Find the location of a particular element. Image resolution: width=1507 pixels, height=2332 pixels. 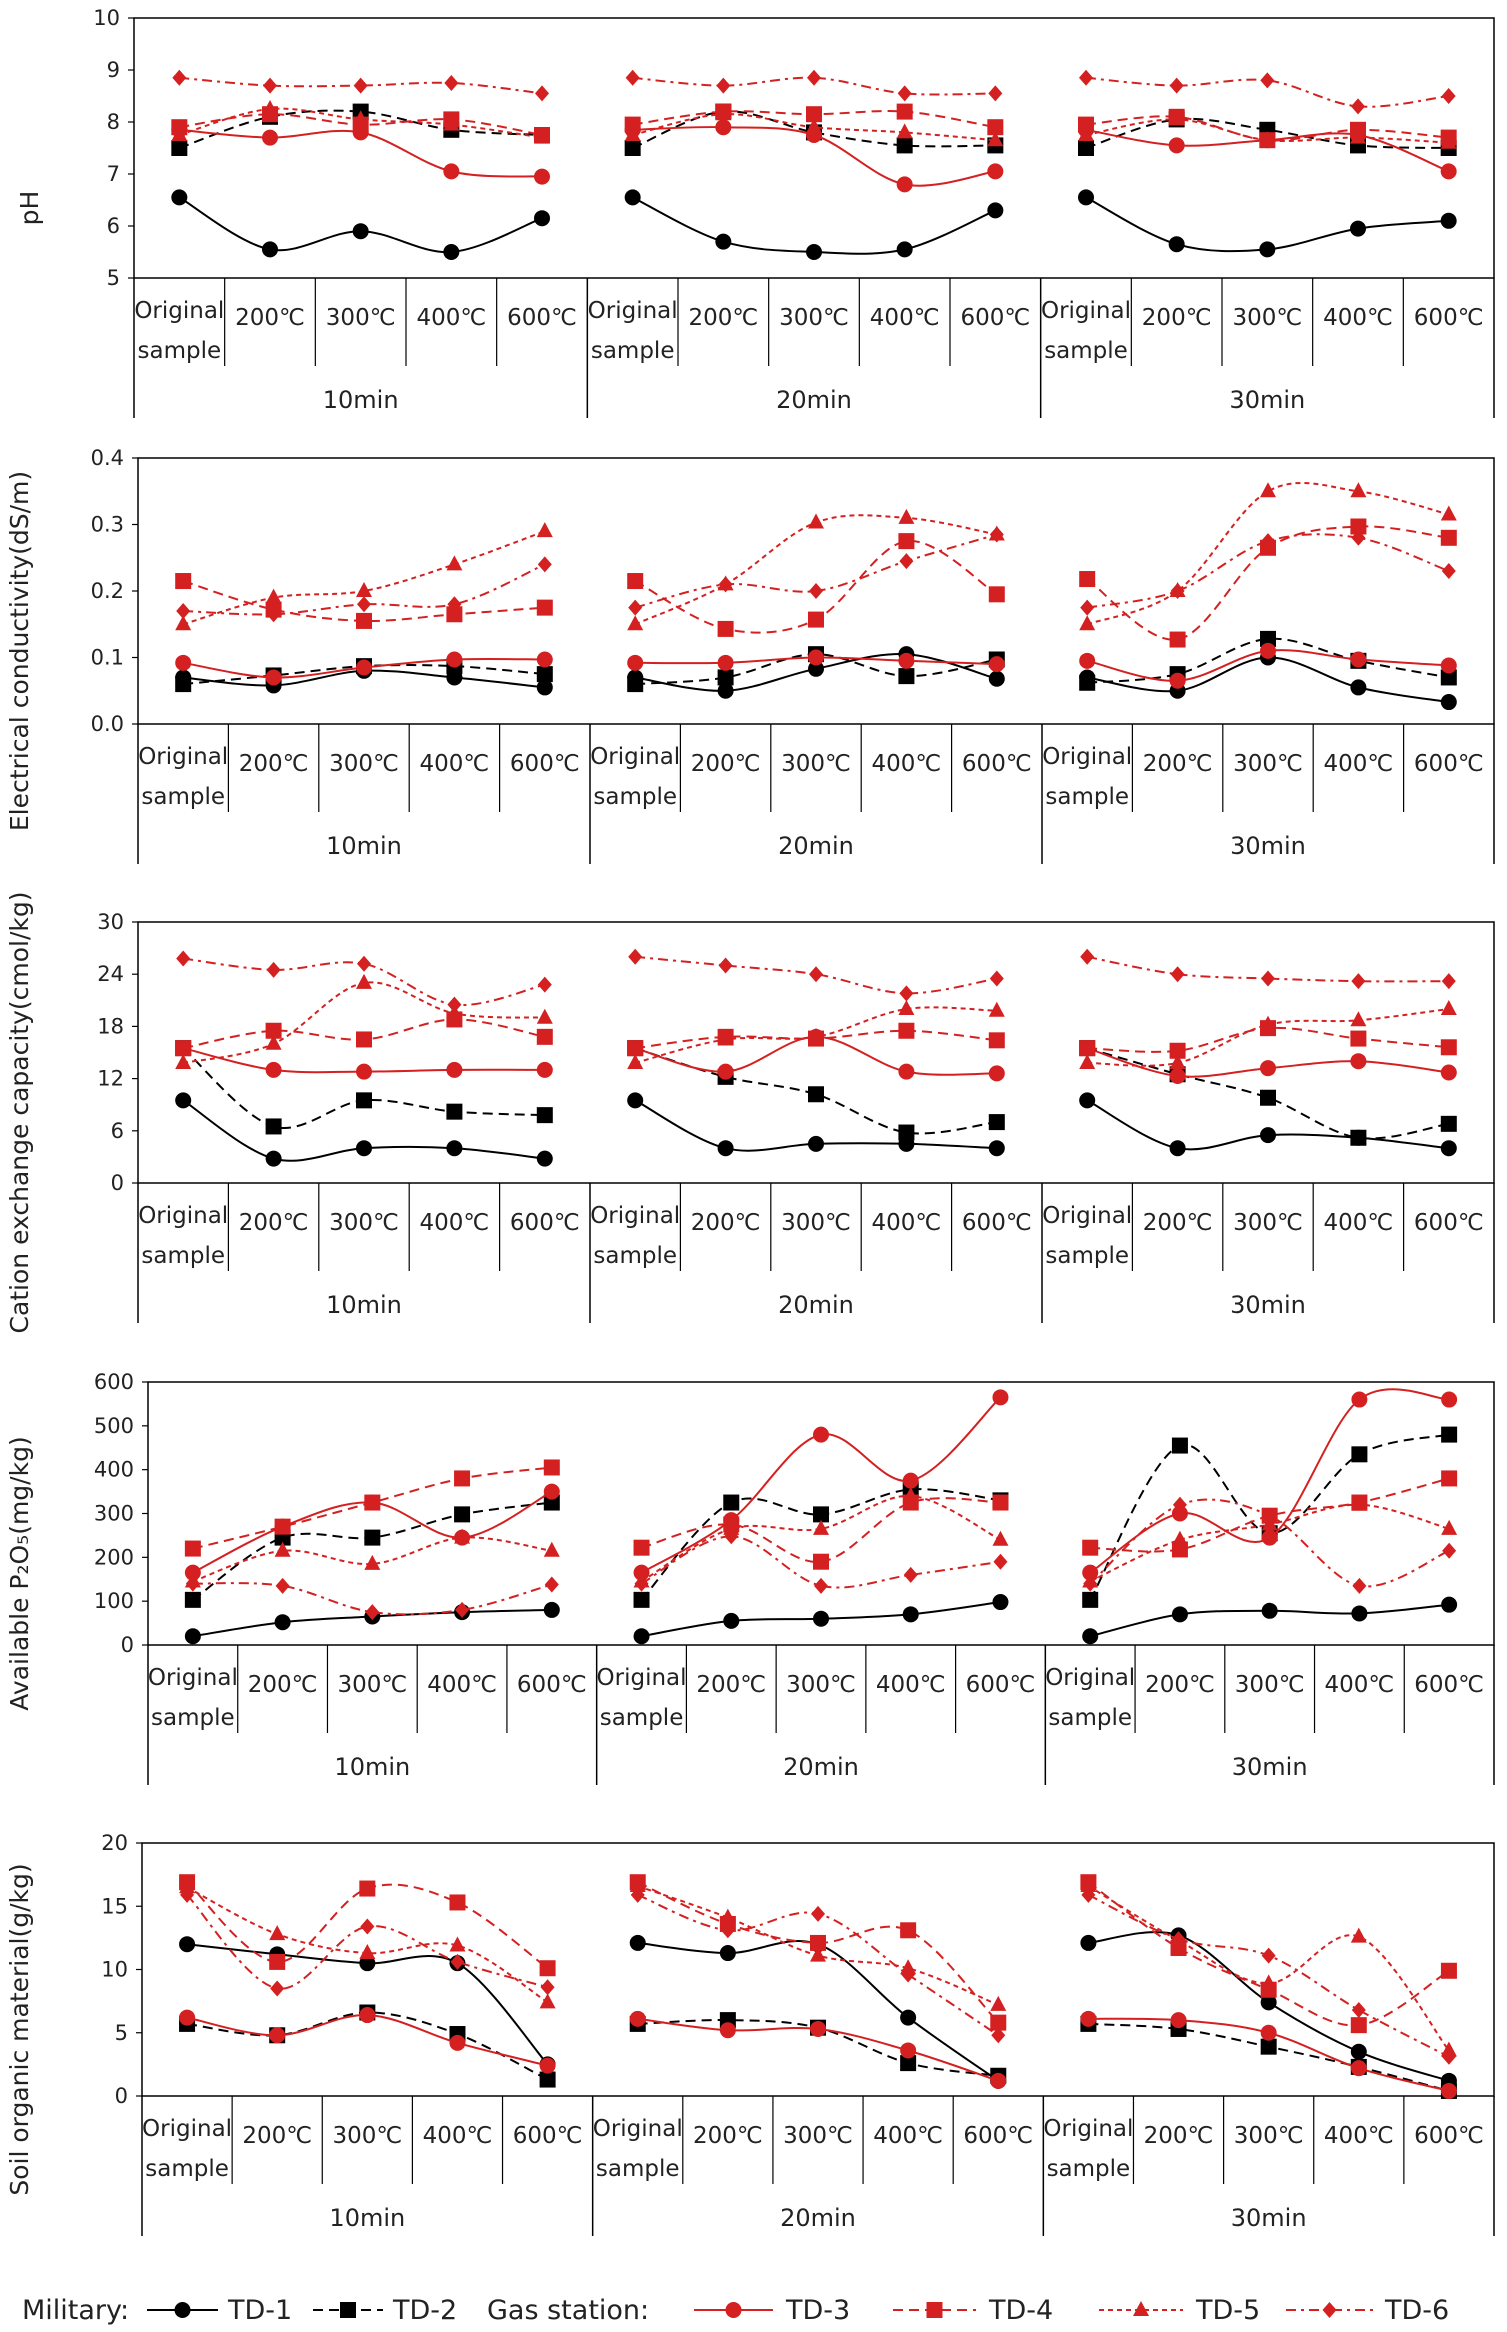

y-tick-label: 6 is located at coordinates (113, 226).